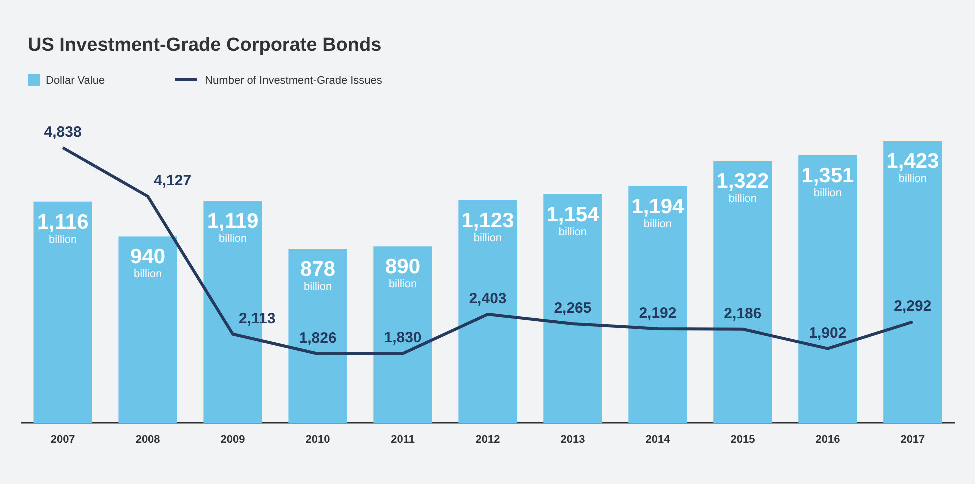  I want to click on data-label: 878 billion, so click(318, 276).